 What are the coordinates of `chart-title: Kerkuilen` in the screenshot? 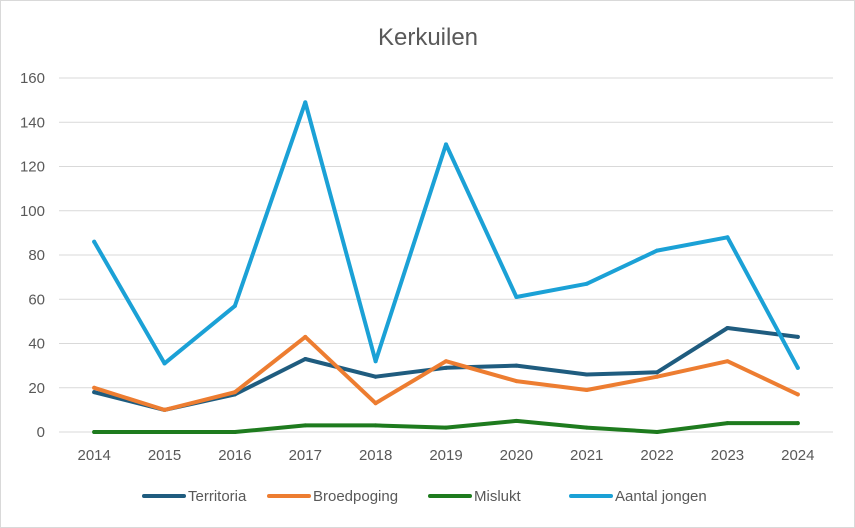 It's located at (428, 37).